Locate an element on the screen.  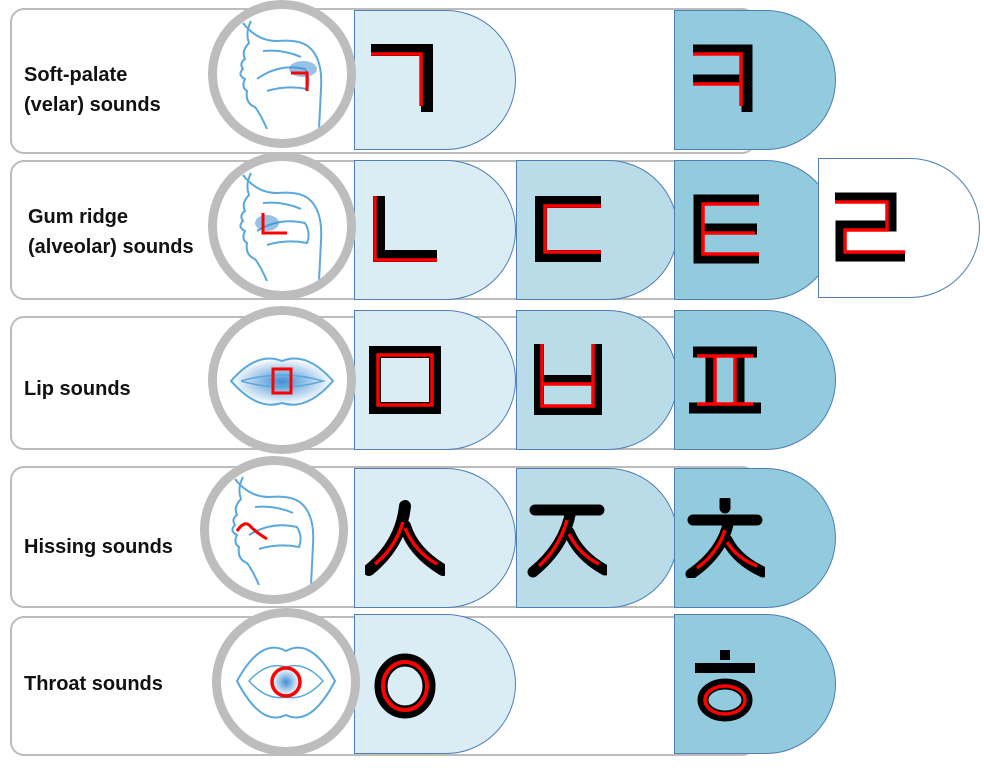
hangul-pieup is located at coordinates (725, 380).